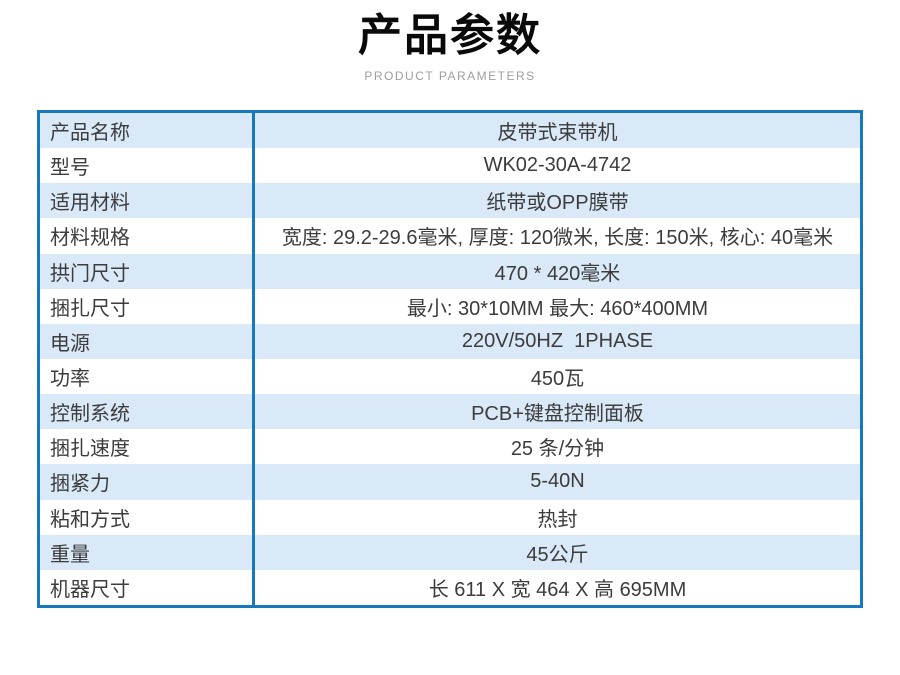 The width and height of the screenshot is (900, 675). Describe the element at coordinates (557, 481) in the screenshot. I see `spec-value: 5-40N` at that location.